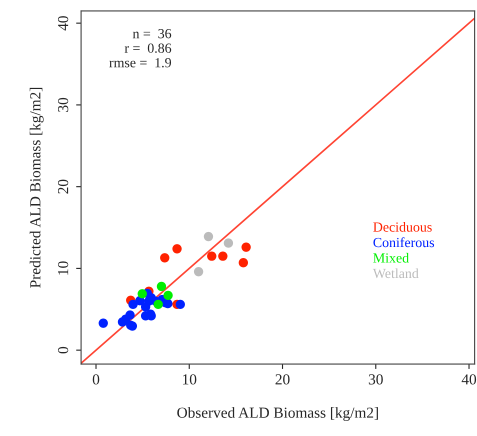  What do you see at coordinates (403, 242) in the screenshot?
I see `text: Coniferous` at bounding box center [403, 242].